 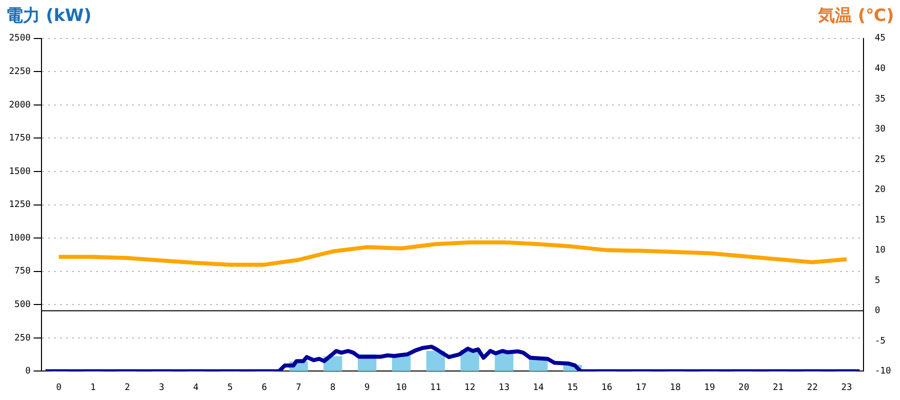 What do you see at coordinates (333, 387) in the screenshot?
I see `x-tick-label: 8` at bounding box center [333, 387].